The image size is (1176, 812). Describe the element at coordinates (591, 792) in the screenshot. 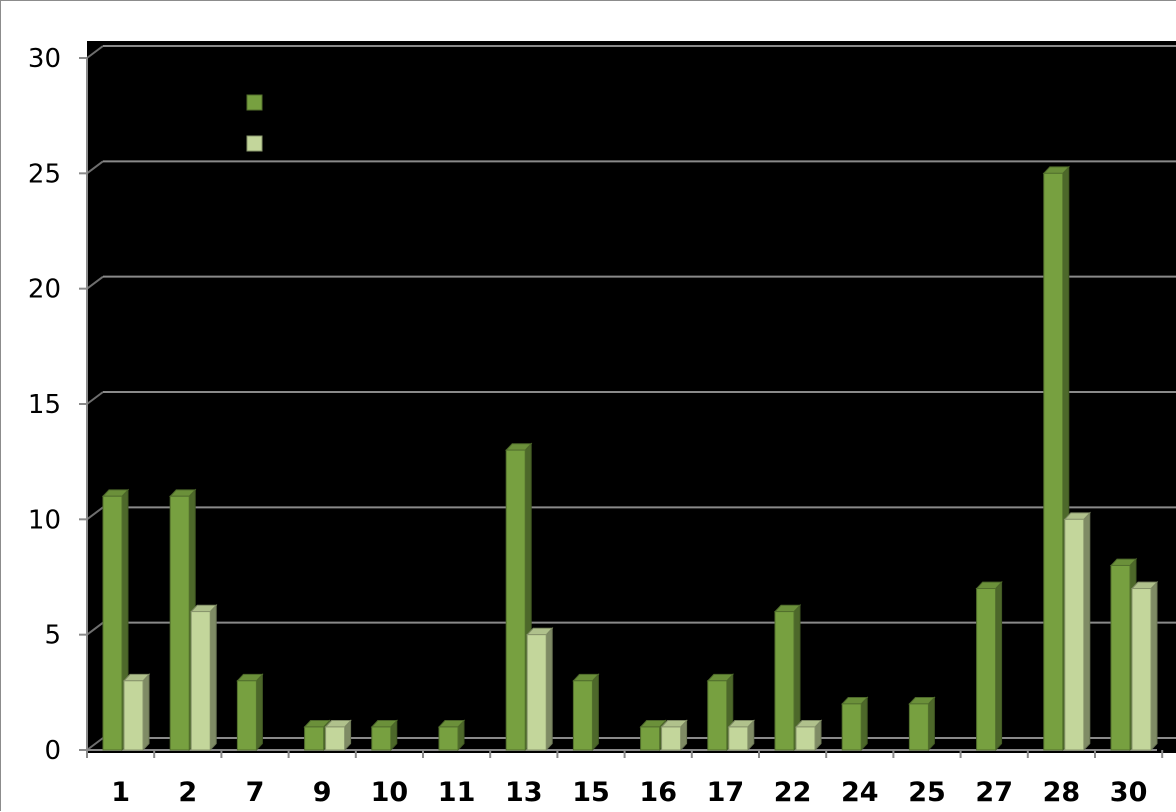

I see `x-tick-label: 15` at that location.